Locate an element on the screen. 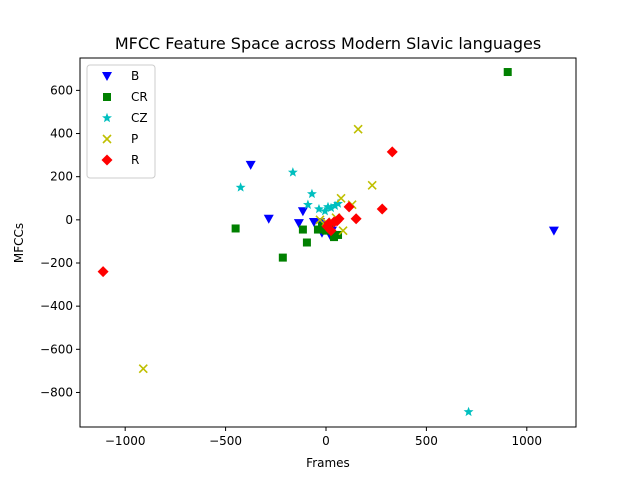 Image resolution: width=640 pixels, height=480 pixels. legend-label-cz: CZ is located at coordinates (139, 118).